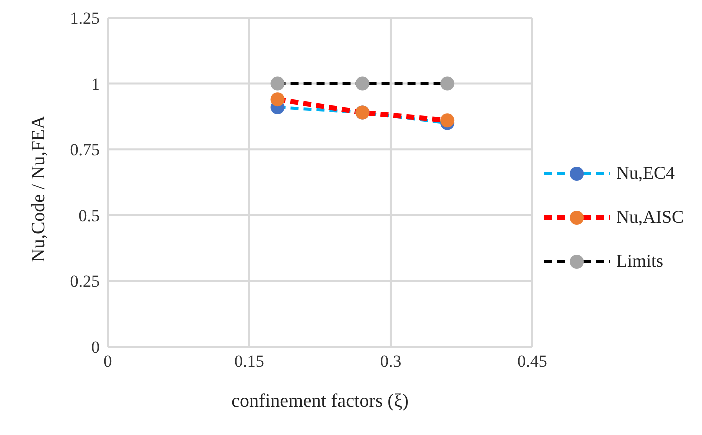  I want to click on legend-label: Nu,EC4, so click(645, 173).